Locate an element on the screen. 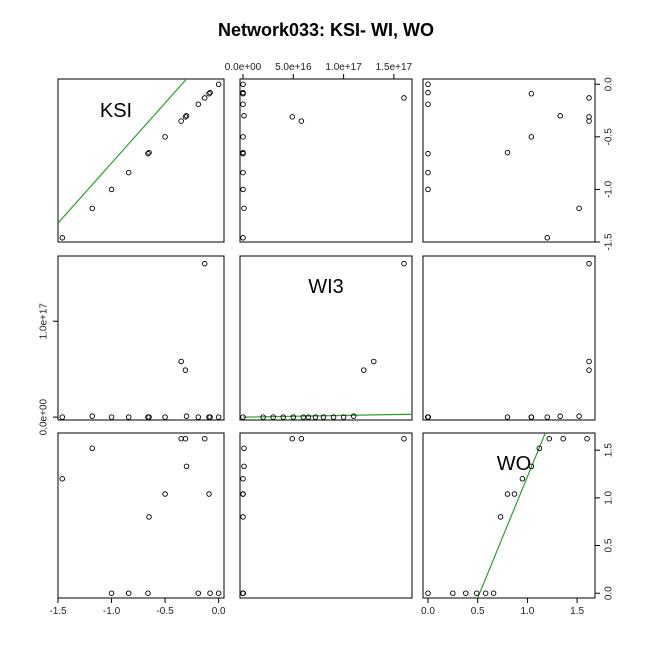 This screenshot has width=653, height=653. x-axis-ksi-tick-label: -1.5 is located at coordinates (58, 611).